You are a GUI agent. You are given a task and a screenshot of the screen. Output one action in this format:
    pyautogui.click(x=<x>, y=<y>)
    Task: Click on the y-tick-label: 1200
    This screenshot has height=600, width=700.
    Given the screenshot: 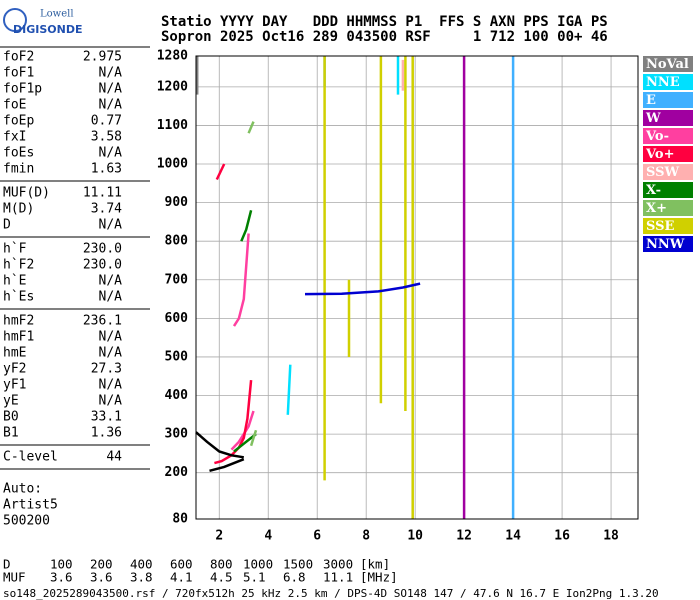 What is the action you would take?
    pyautogui.click(x=172, y=86)
    